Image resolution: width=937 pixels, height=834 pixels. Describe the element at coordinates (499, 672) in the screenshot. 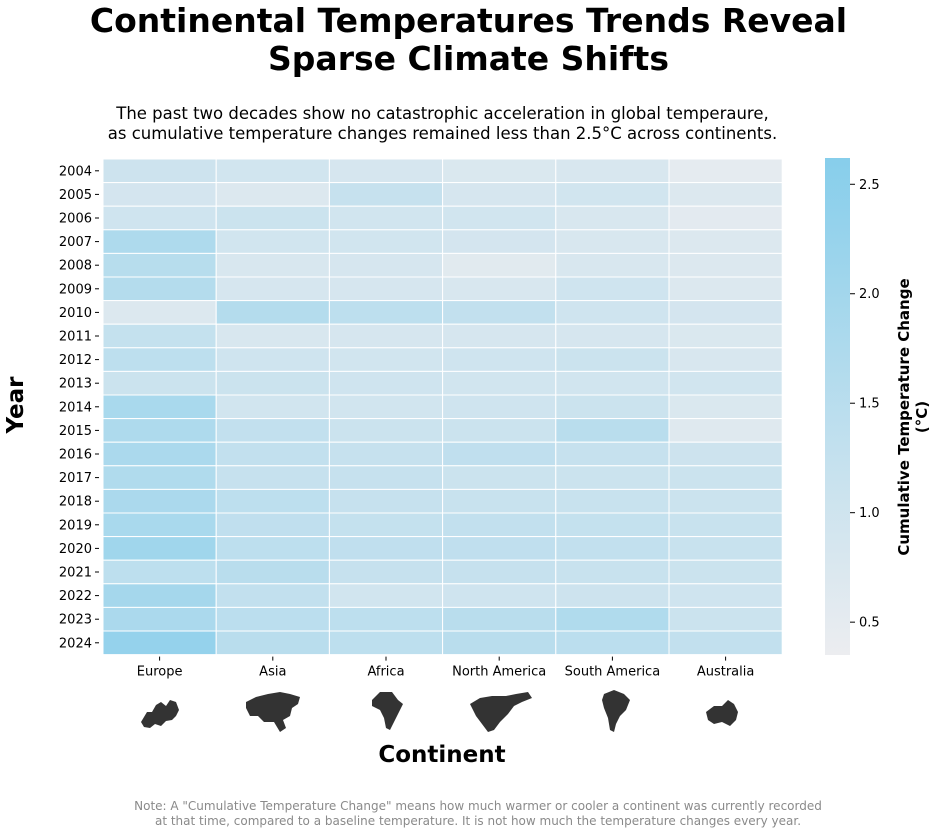

I see `x-tick-label: North America` at that location.